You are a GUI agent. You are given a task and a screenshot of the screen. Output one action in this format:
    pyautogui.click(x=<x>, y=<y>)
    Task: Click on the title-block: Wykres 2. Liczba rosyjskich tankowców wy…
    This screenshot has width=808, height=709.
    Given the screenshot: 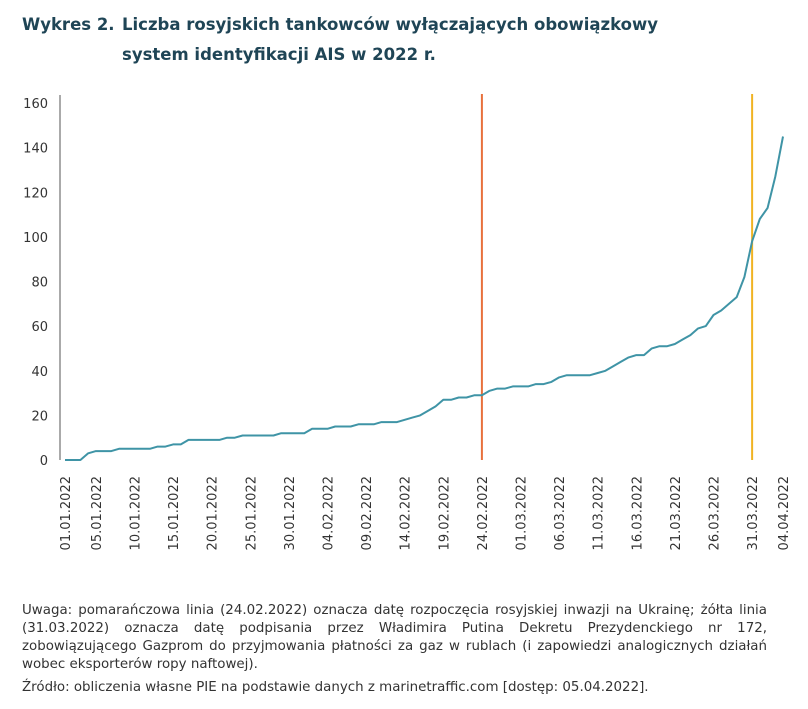 What is the action you would take?
    pyautogui.click(x=402, y=40)
    